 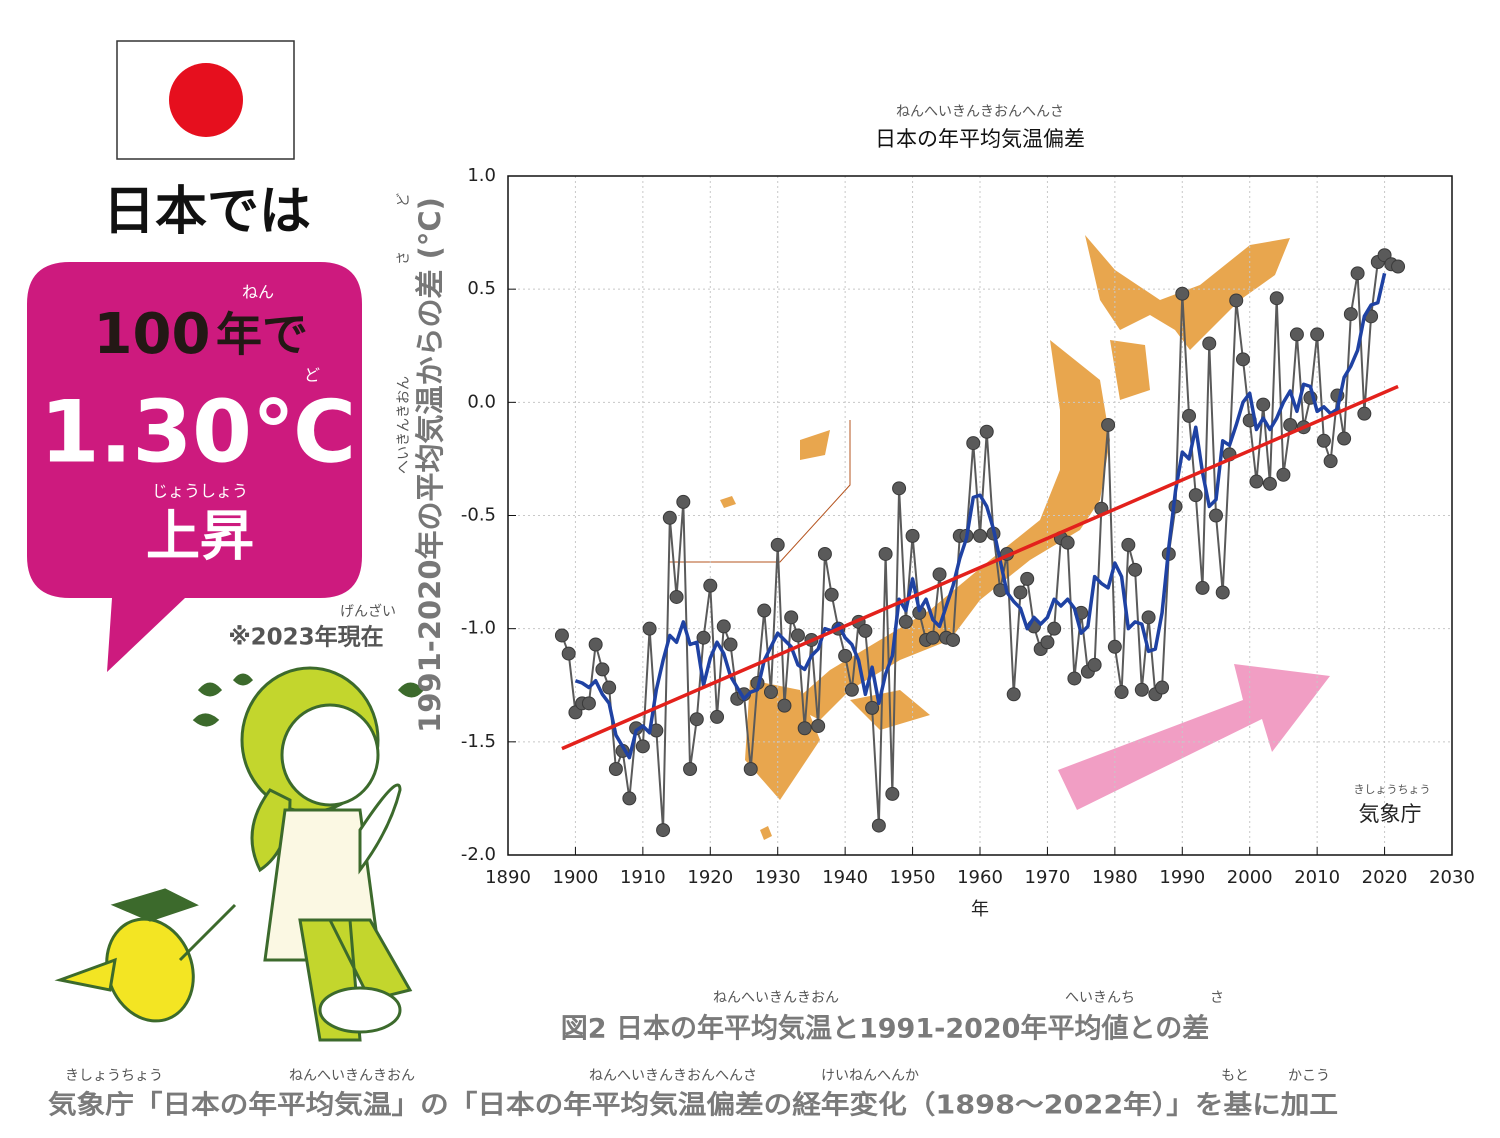 I want to click on flag-sun, so click(x=206, y=100).